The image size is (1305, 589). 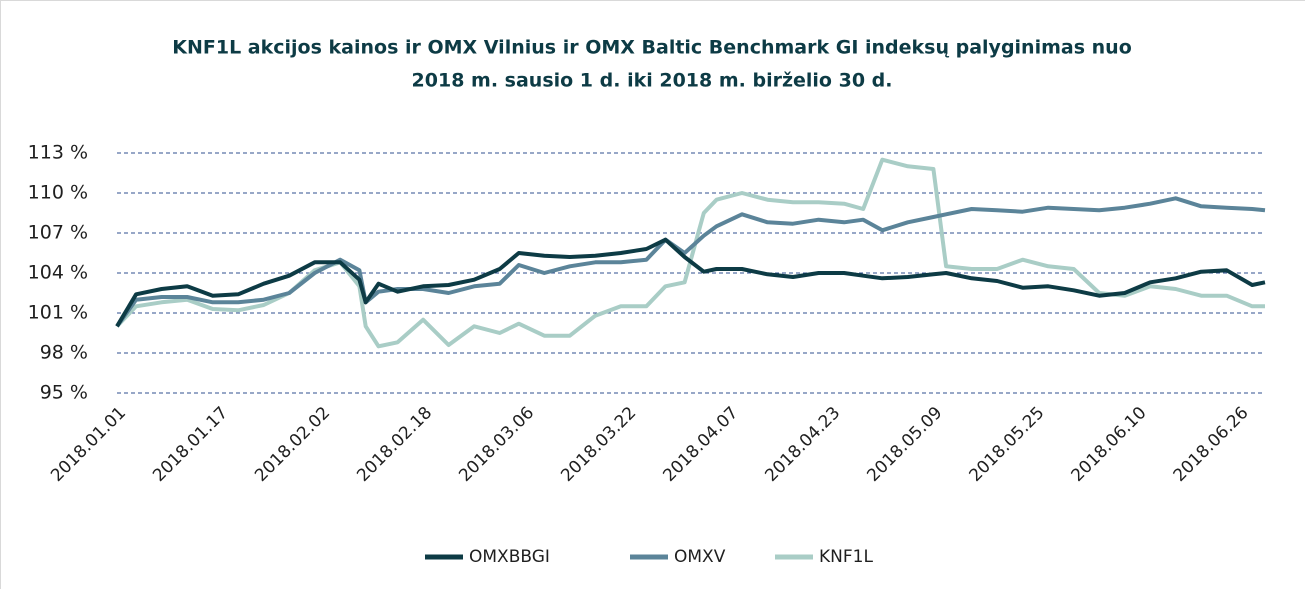 I want to click on y-tick-label: 104 %, so click(x=58, y=273).